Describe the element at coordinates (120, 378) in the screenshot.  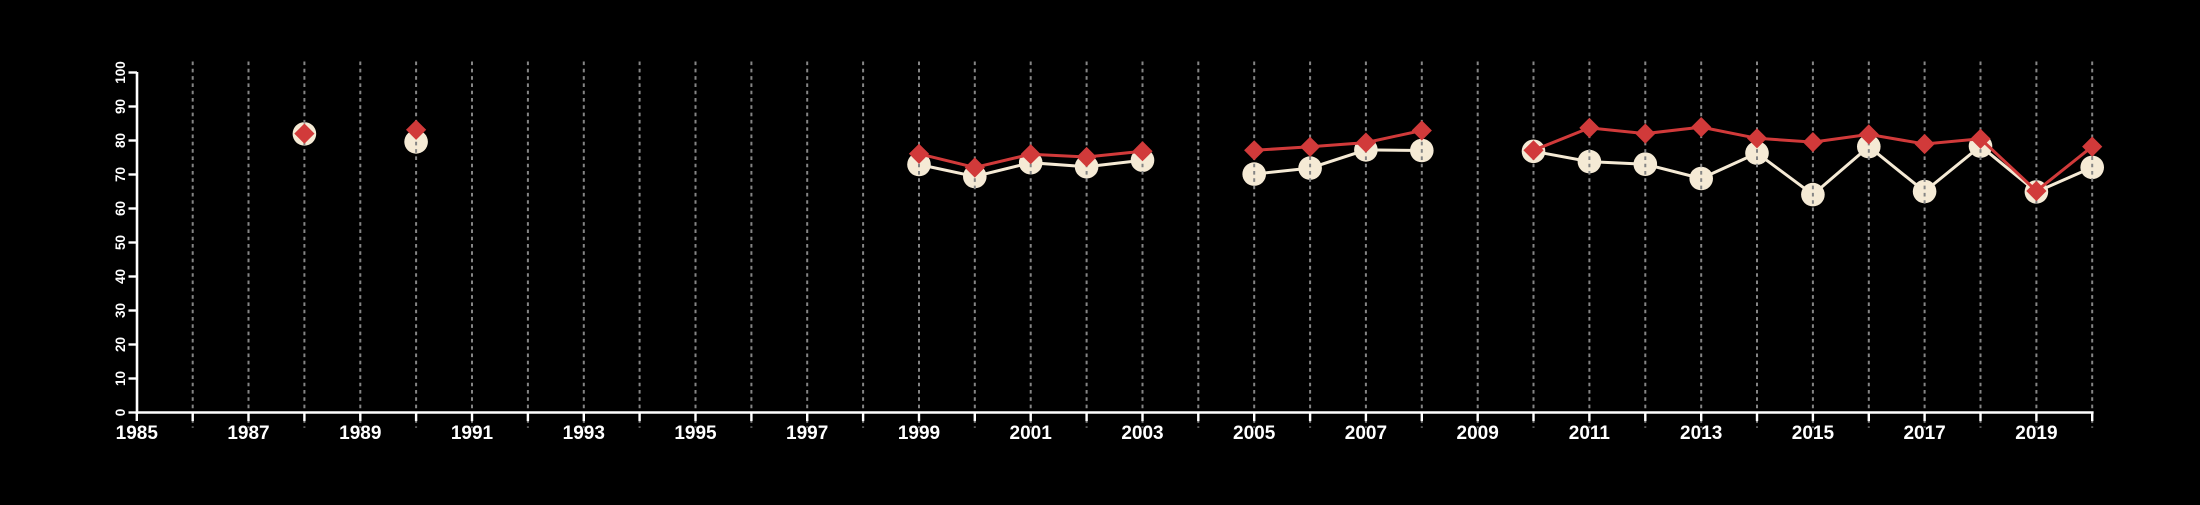
I see `svg-text: 10` at that location.